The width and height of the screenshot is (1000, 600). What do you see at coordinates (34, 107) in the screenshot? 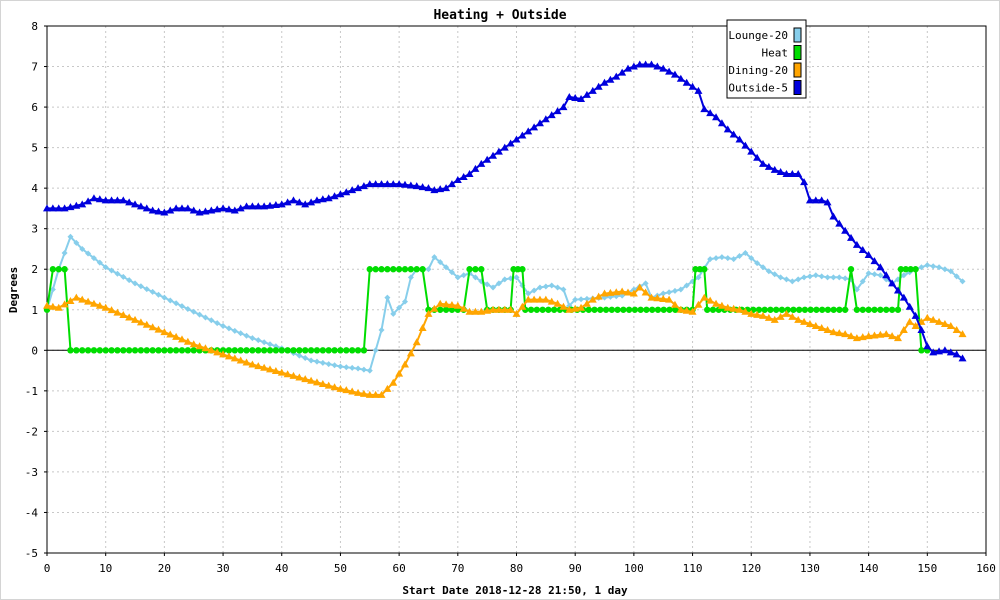
I see `y-tick-label: 6` at bounding box center [34, 107].